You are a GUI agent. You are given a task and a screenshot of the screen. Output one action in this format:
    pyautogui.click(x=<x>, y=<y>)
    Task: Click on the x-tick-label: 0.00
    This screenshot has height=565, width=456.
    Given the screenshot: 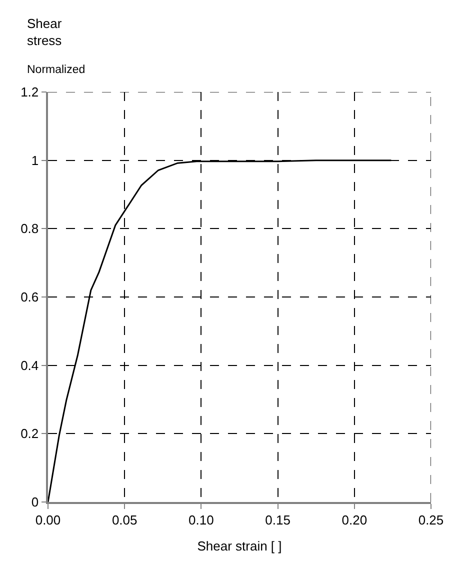 What is the action you would take?
    pyautogui.click(x=48, y=520)
    